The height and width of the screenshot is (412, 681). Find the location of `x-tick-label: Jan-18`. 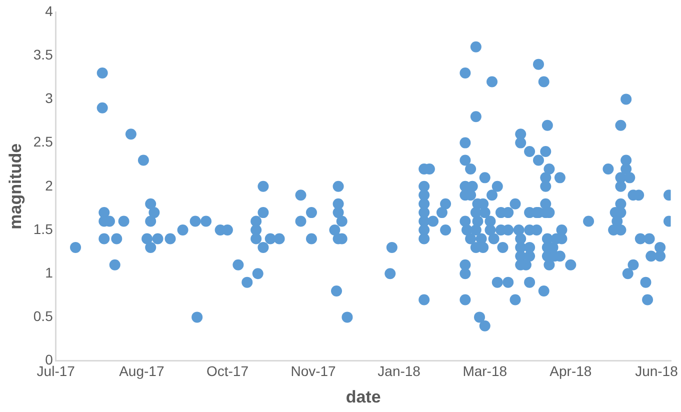

x-tick-label: Jan-18 is located at coordinates (399, 371).